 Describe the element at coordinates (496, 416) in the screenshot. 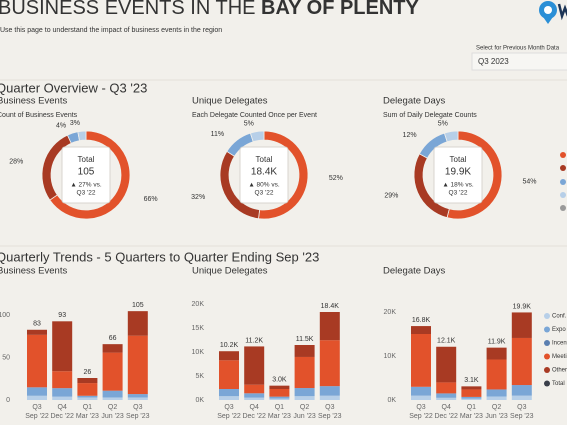

I see `x-tick-sublabel: Jun '23` at that location.